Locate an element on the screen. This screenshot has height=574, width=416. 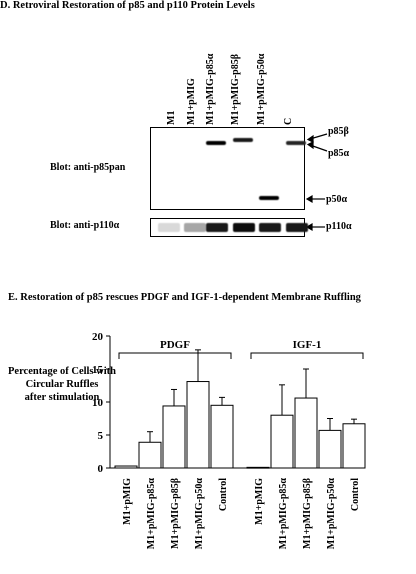
y-tick-label: 15 is located at coordinates (98, 370).